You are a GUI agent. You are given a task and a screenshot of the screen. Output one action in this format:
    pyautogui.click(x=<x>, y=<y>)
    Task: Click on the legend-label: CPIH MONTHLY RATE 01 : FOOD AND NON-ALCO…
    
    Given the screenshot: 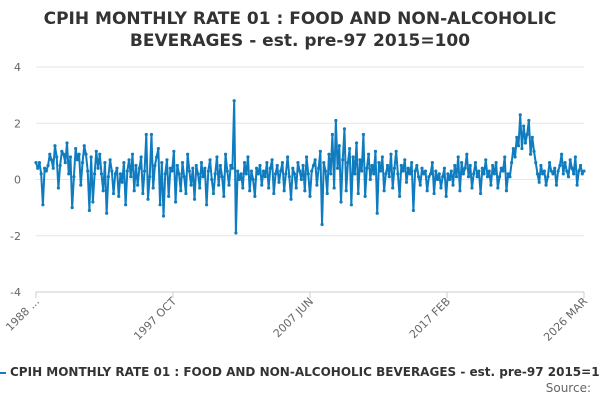 What is the action you would take?
    pyautogui.click(x=305, y=372)
    